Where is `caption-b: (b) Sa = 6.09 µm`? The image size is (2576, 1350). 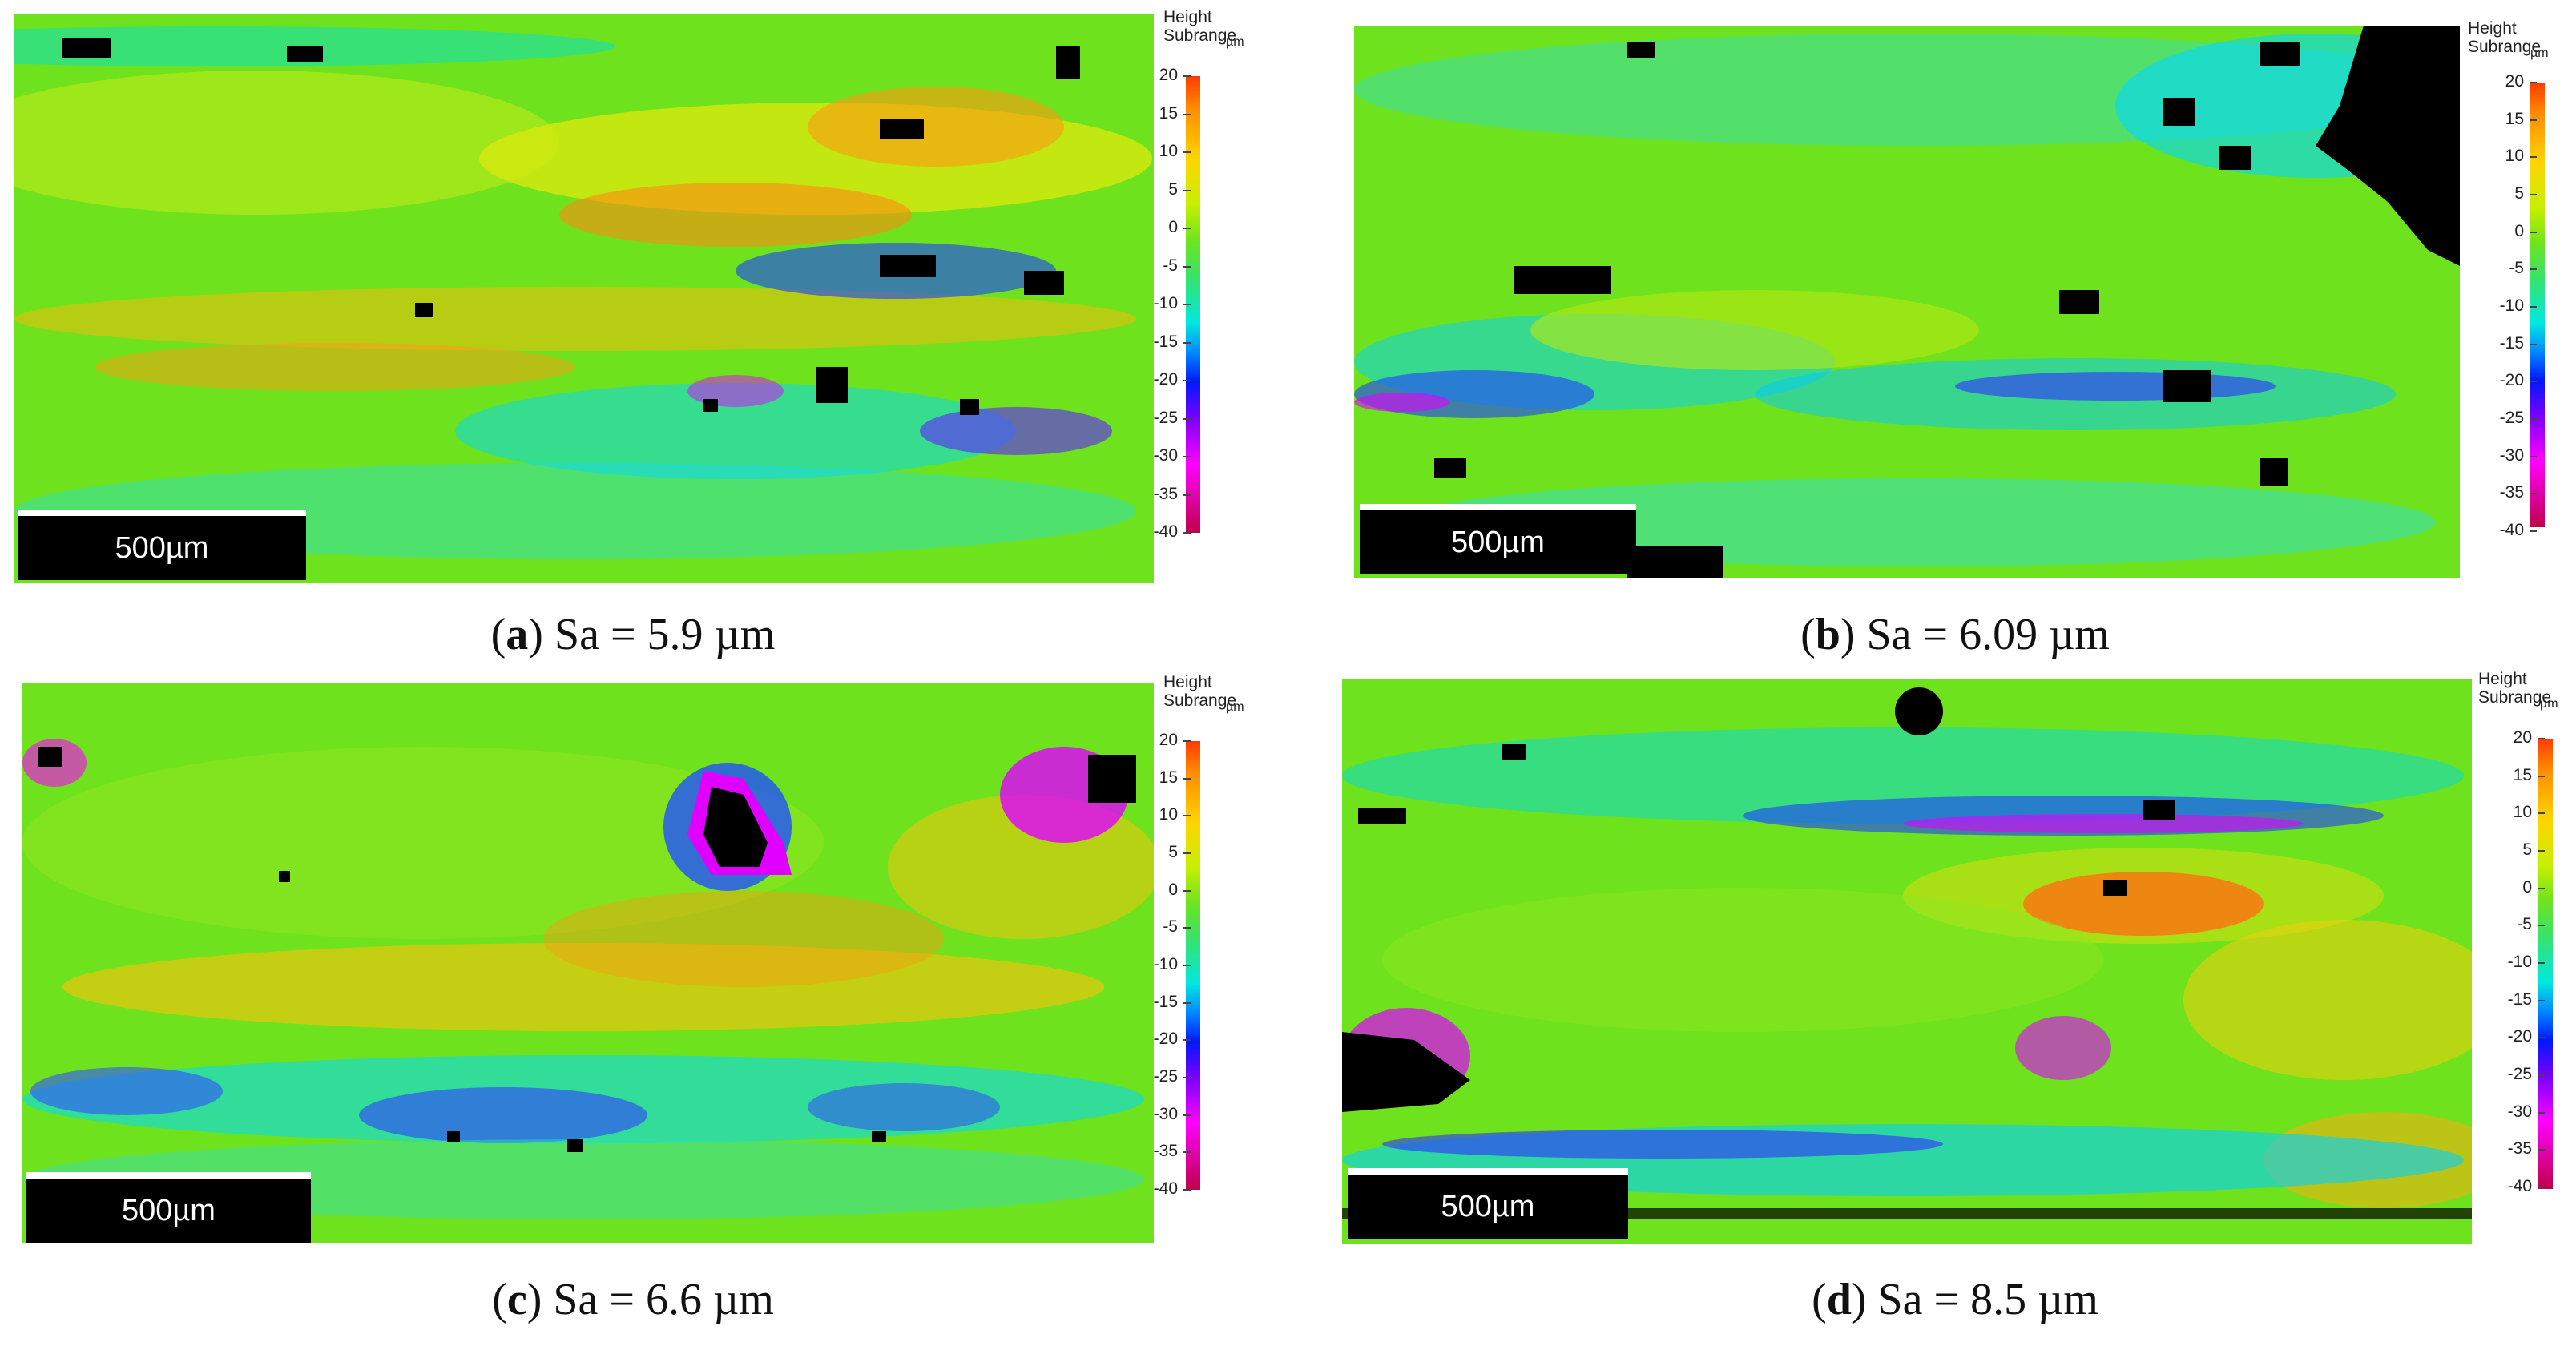
caption-b: (b) Sa = 6.09 µm is located at coordinates (1955, 634).